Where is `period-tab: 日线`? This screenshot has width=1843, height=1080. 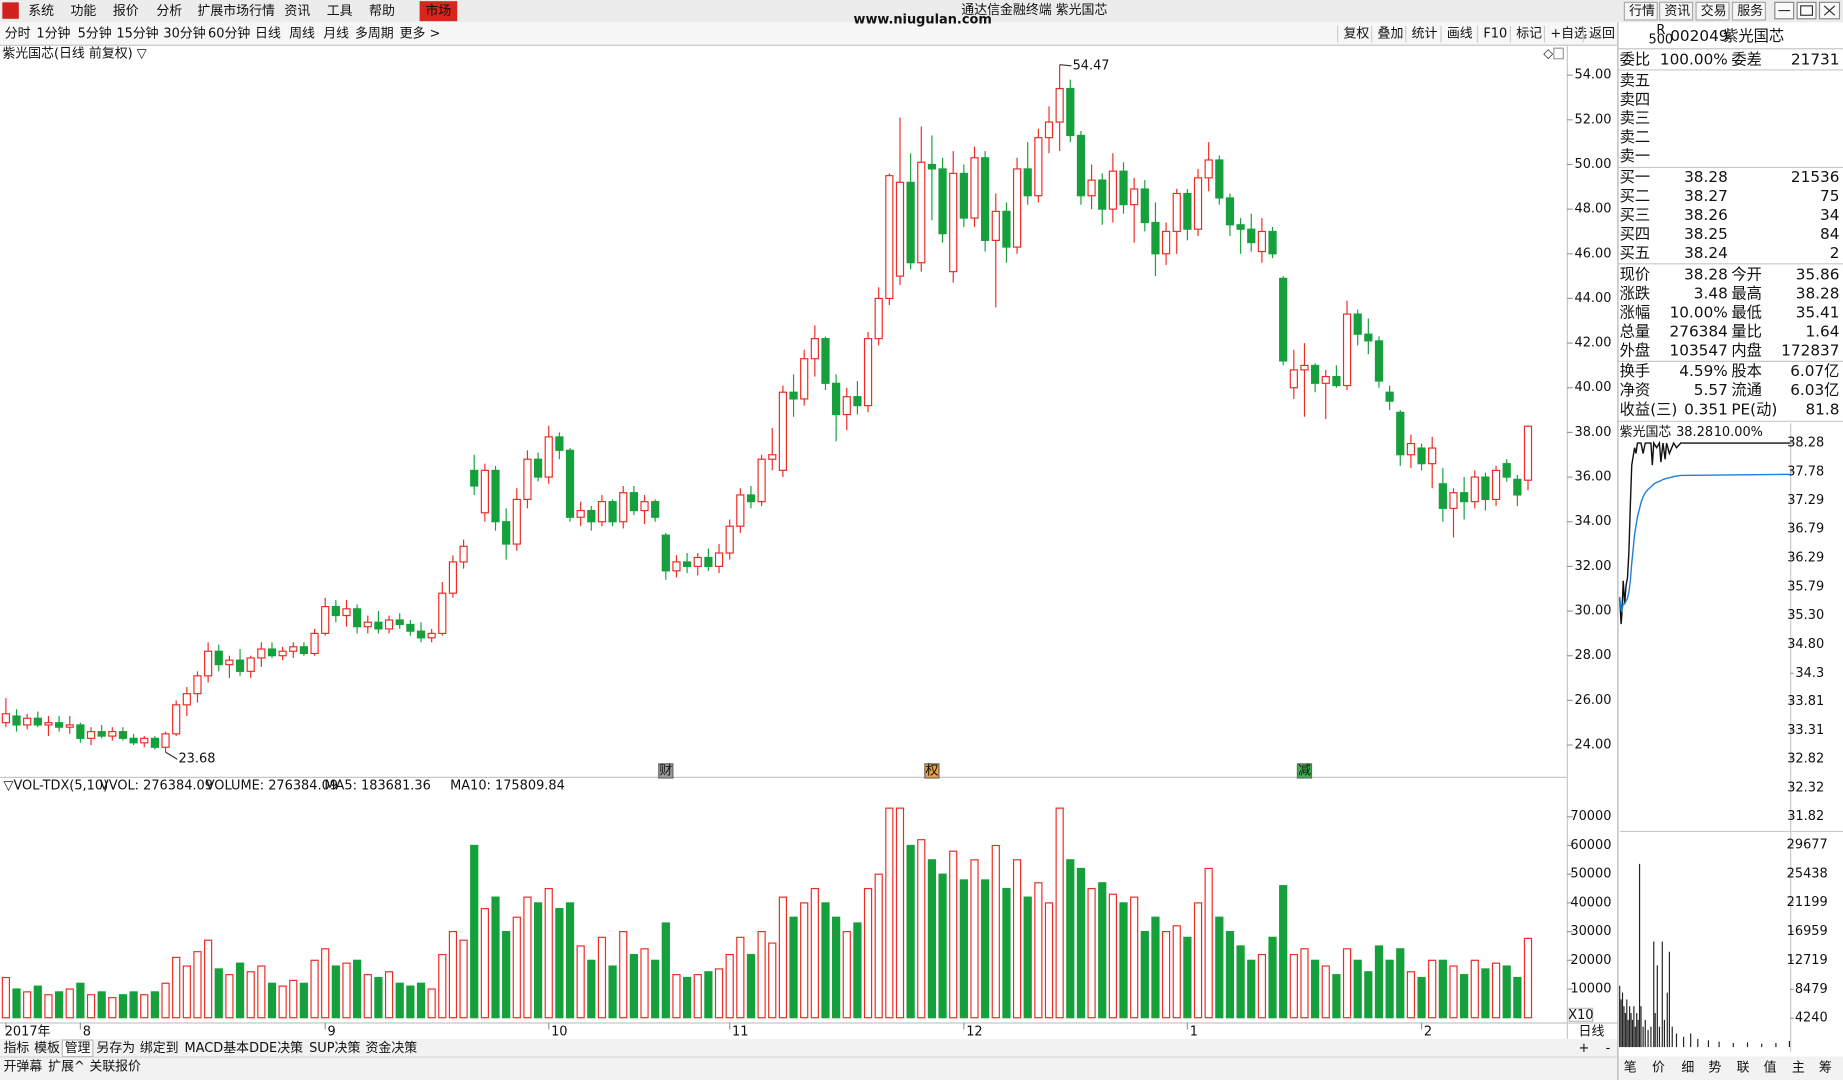 period-tab: 日线 is located at coordinates (268, 34).